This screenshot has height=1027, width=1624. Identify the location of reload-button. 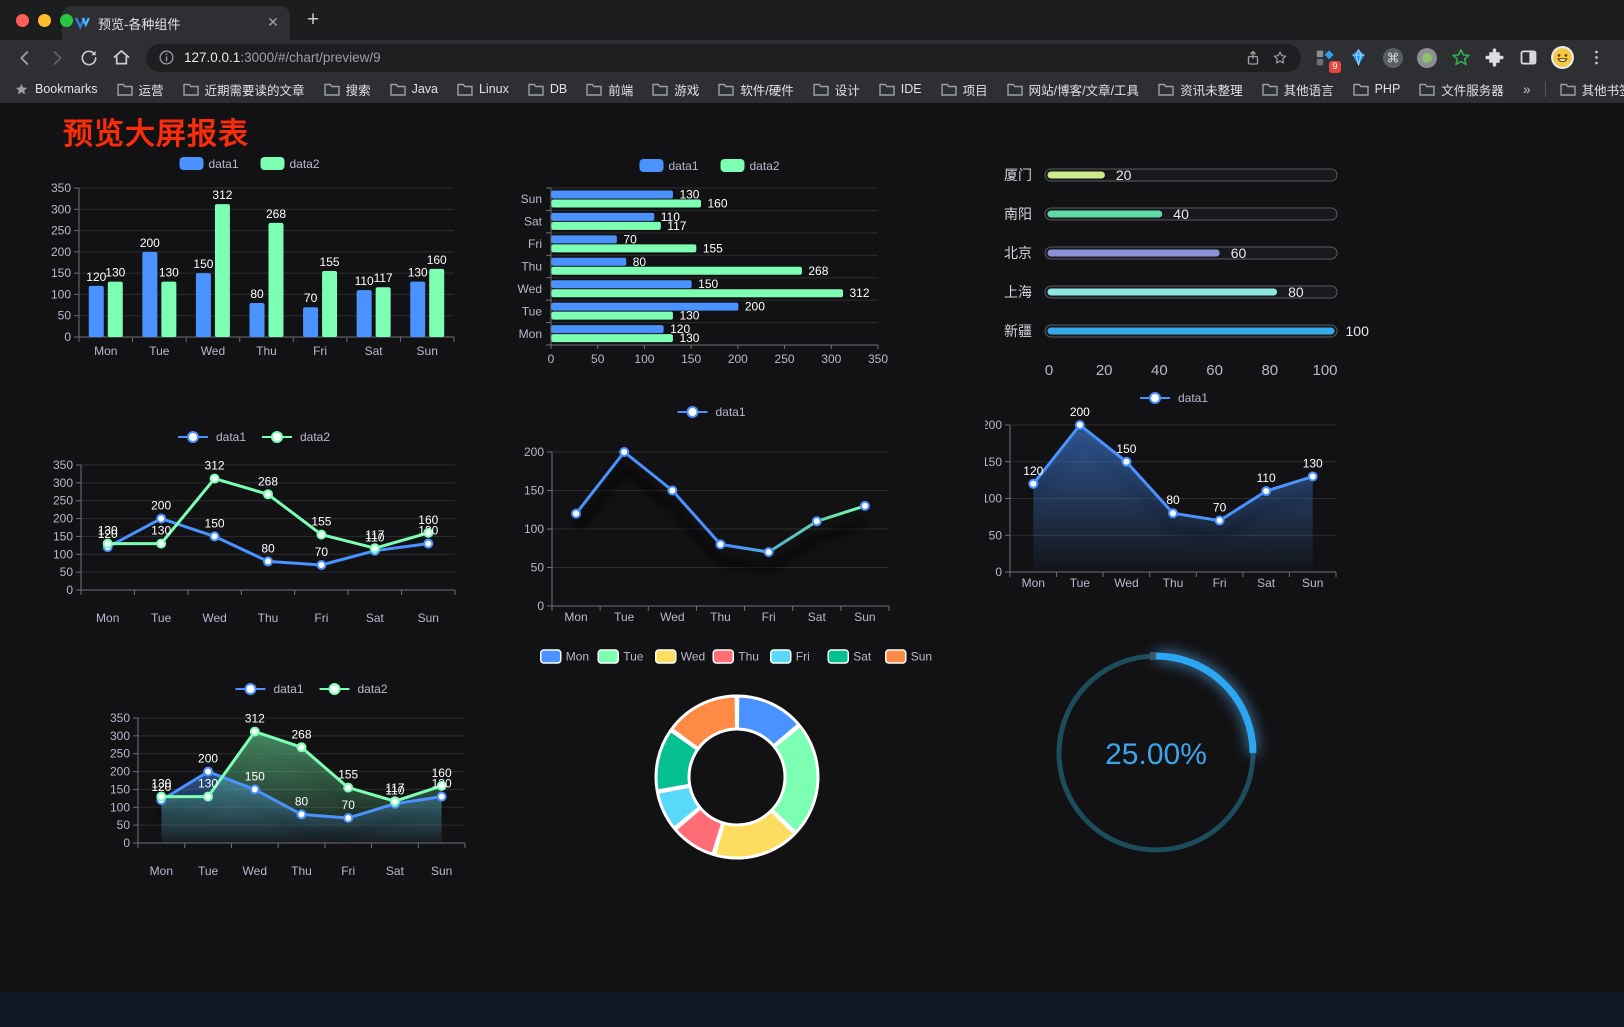
(89, 58).